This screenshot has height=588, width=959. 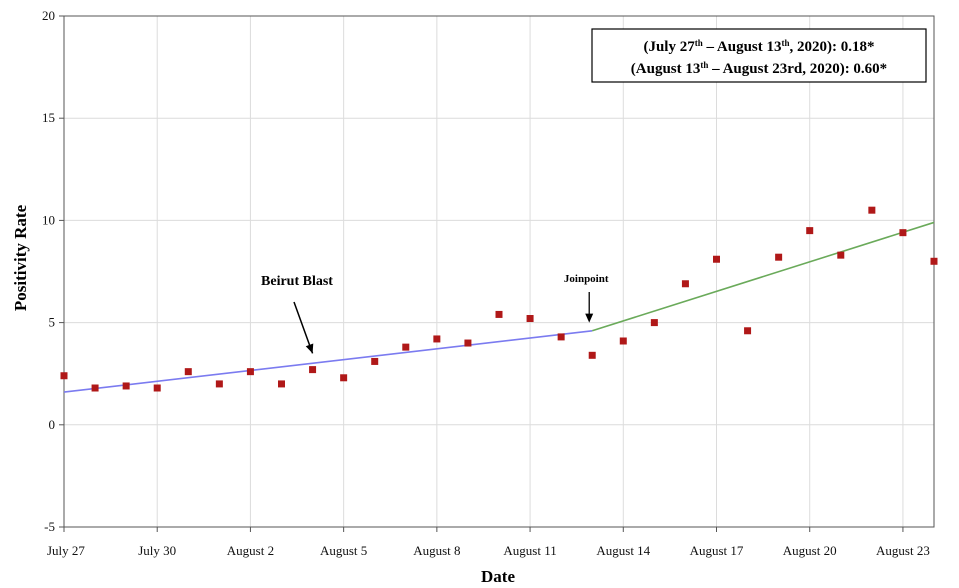 I want to click on y-tick-label: 10, so click(x=48, y=219).